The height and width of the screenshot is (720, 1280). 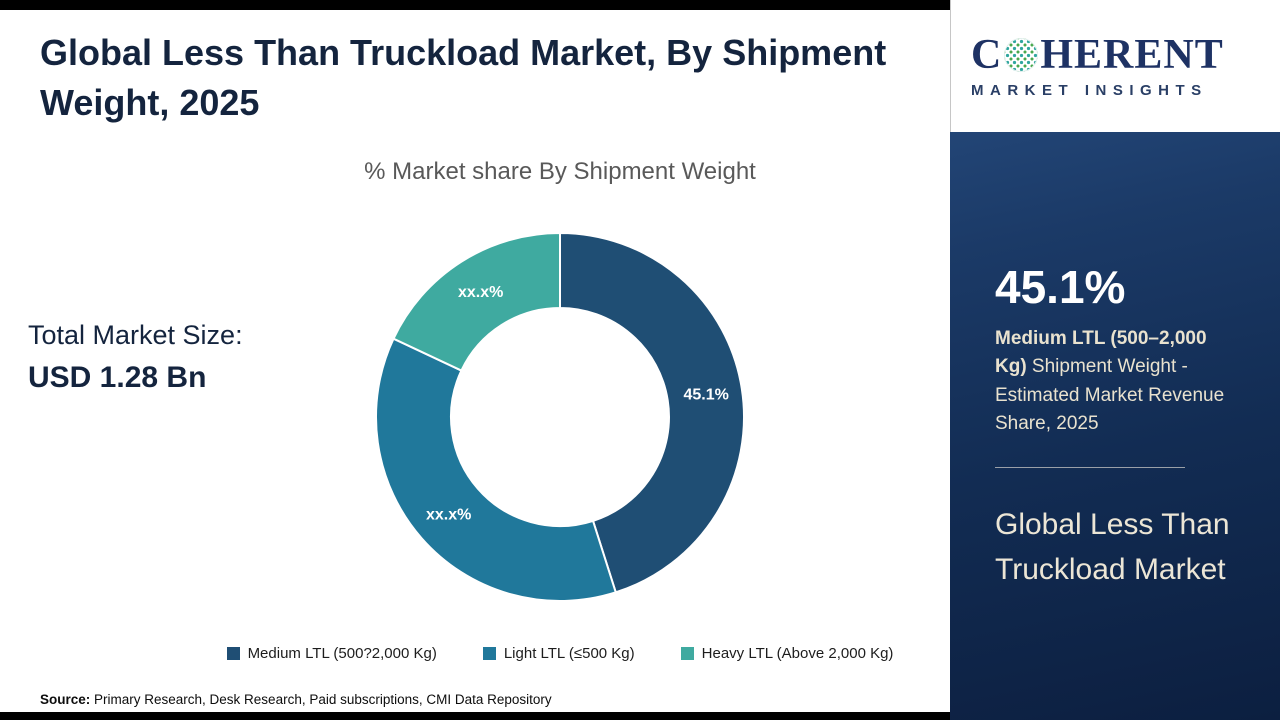 I want to click on donut-segment-label-1: 45.1%, so click(x=706, y=394).